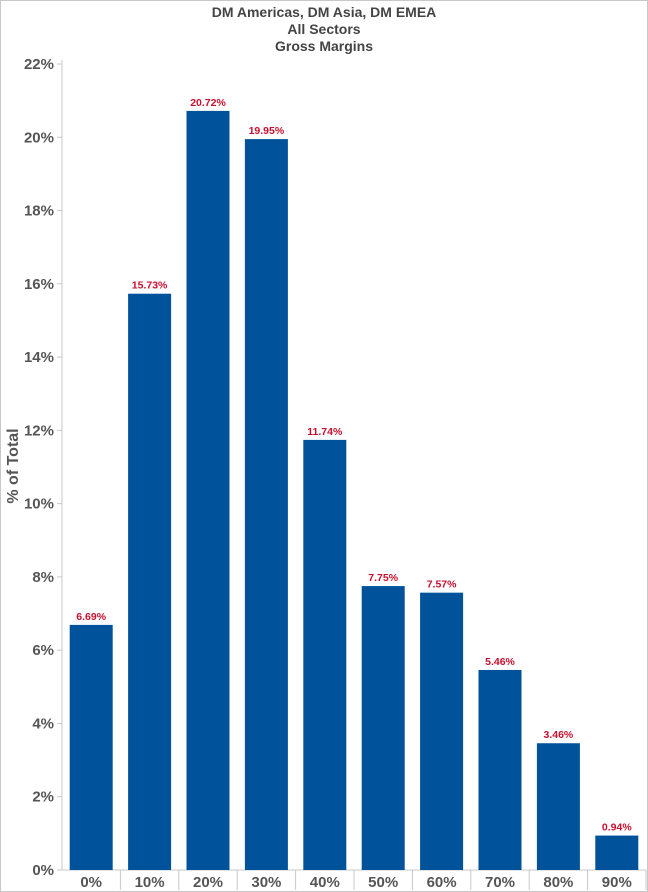 This screenshot has height=892, width=648. Describe the element at coordinates (442, 585) in the screenshot. I see `data-label: 7.57%` at that location.